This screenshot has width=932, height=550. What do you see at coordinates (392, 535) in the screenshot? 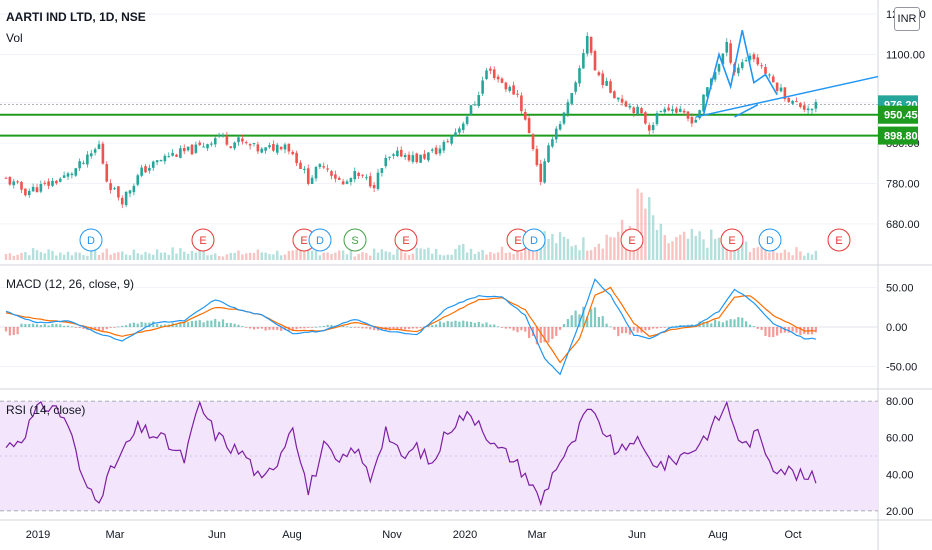
I see `time-tick-label: Nov` at bounding box center [392, 535].